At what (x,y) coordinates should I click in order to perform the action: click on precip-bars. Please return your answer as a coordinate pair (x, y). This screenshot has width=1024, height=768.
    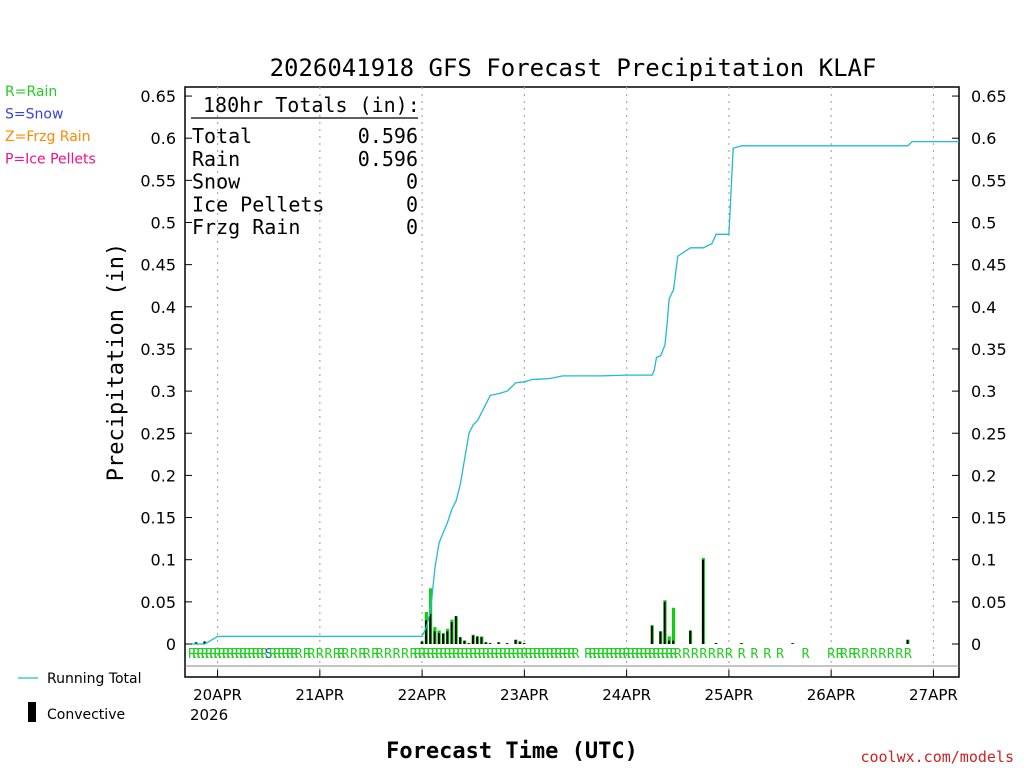
    Looking at the image, I should click on (552, 601).